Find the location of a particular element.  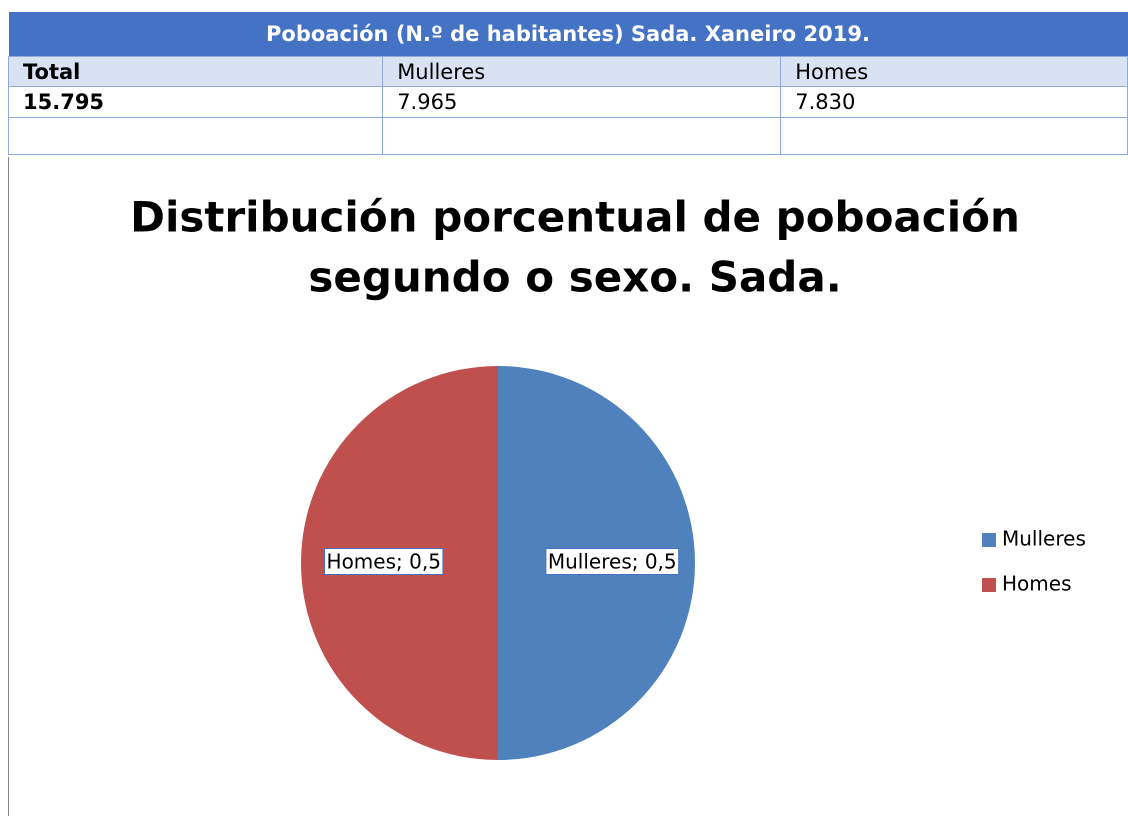

cell: Total is located at coordinates (195, 71).